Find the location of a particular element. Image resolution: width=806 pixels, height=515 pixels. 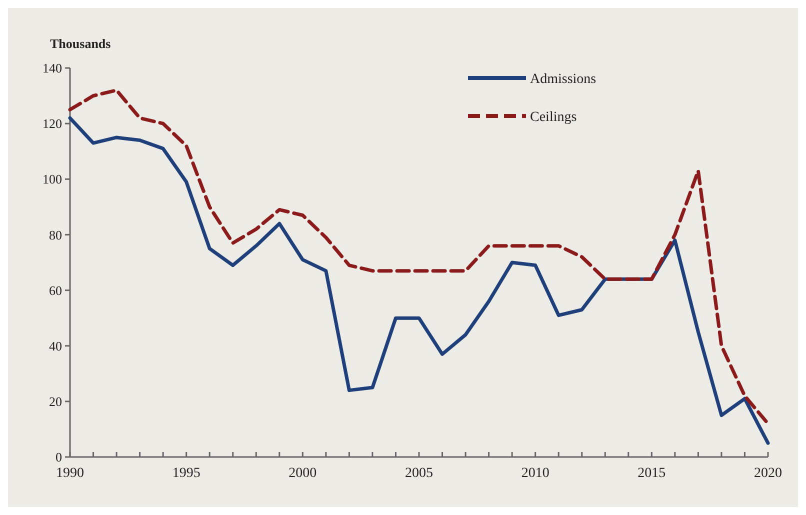

y-tick-label: 80 is located at coordinates (55, 234).